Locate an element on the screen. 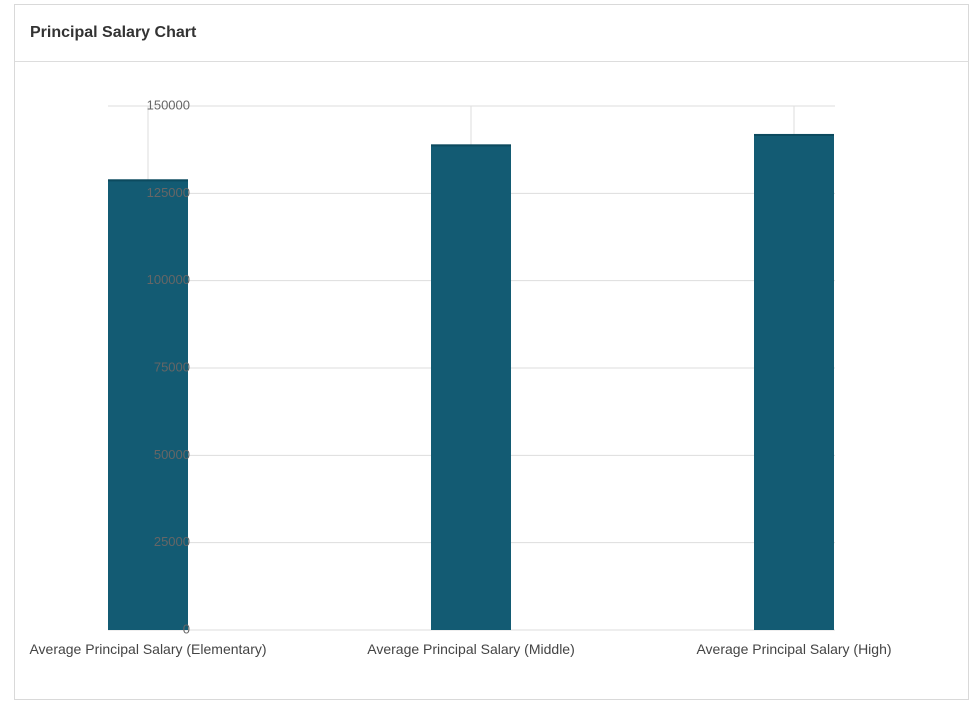  y-tick-label: 25000 is located at coordinates (172, 541).